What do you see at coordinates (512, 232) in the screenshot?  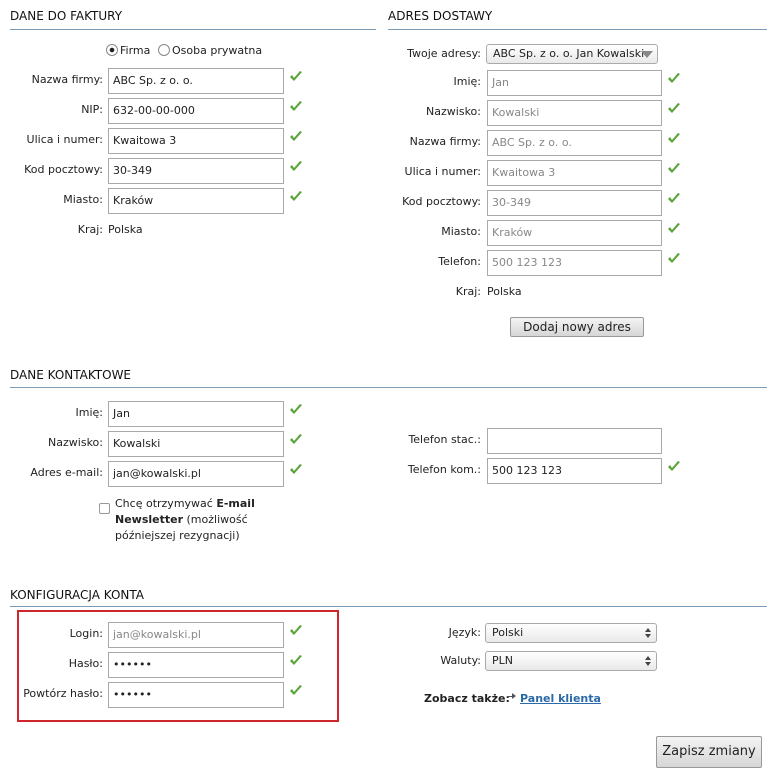 I see `input-value: Kraków` at bounding box center [512, 232].